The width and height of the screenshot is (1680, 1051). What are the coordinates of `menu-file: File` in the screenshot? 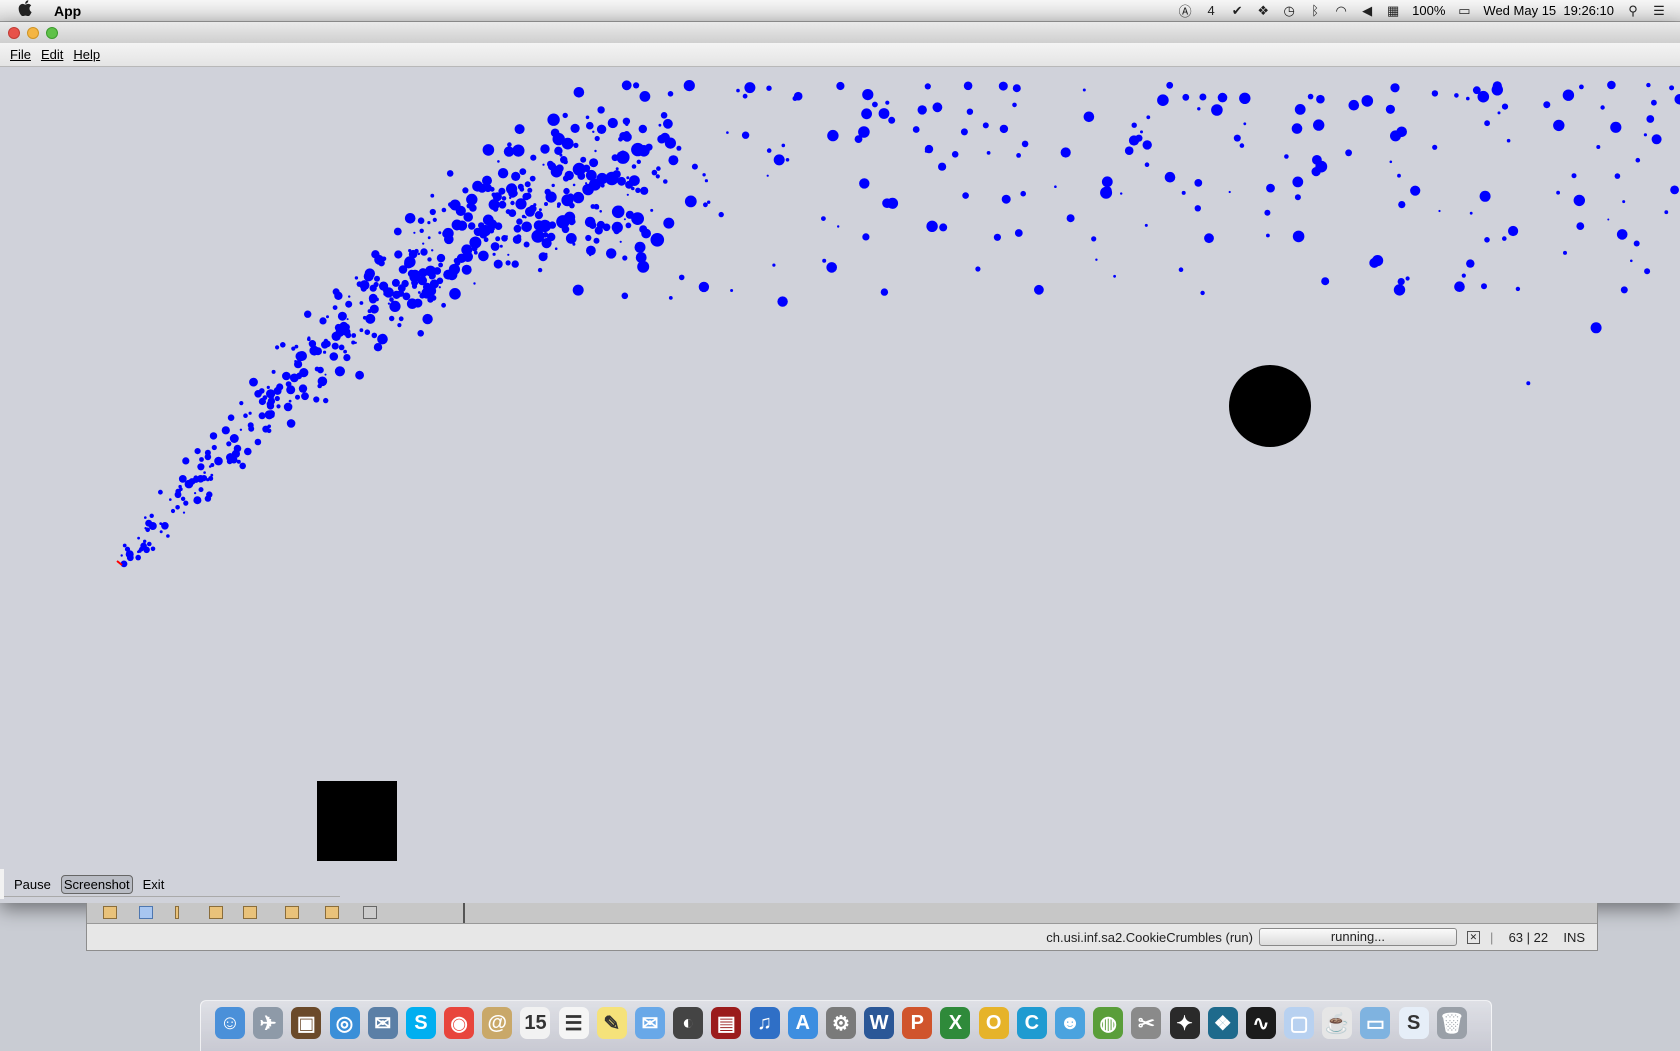 It's located at (20, 54).